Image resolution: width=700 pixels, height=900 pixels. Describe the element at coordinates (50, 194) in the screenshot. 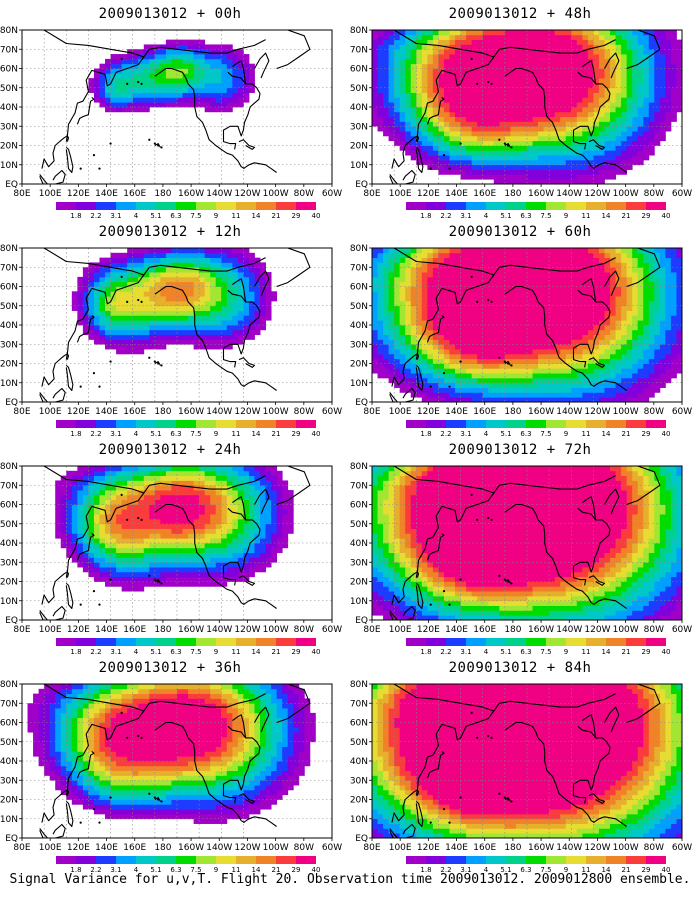

I see `lon-tick-label: 100E` at that location.